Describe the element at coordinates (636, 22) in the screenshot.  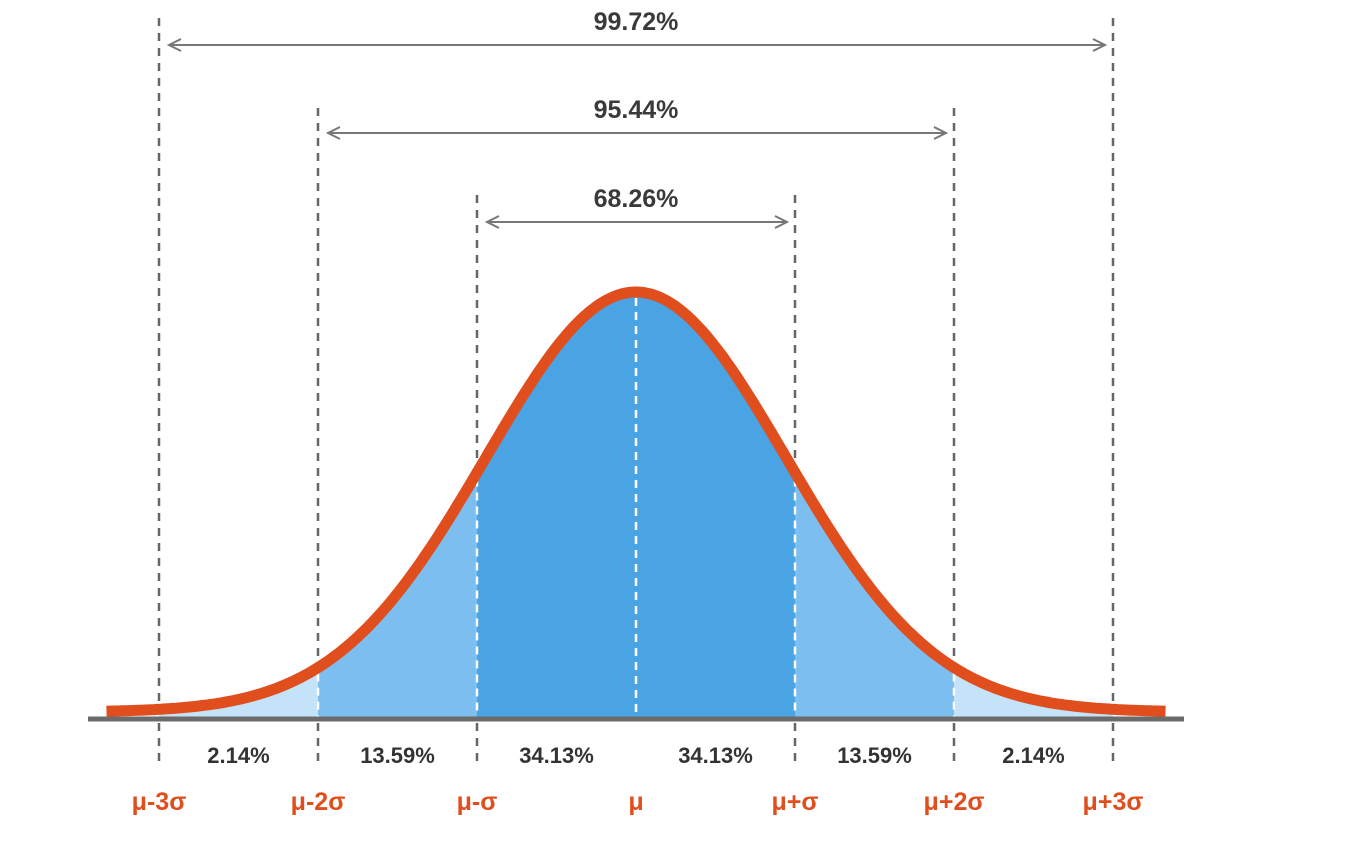
I see `interval-label-3sigma: 99.72%` at that location.